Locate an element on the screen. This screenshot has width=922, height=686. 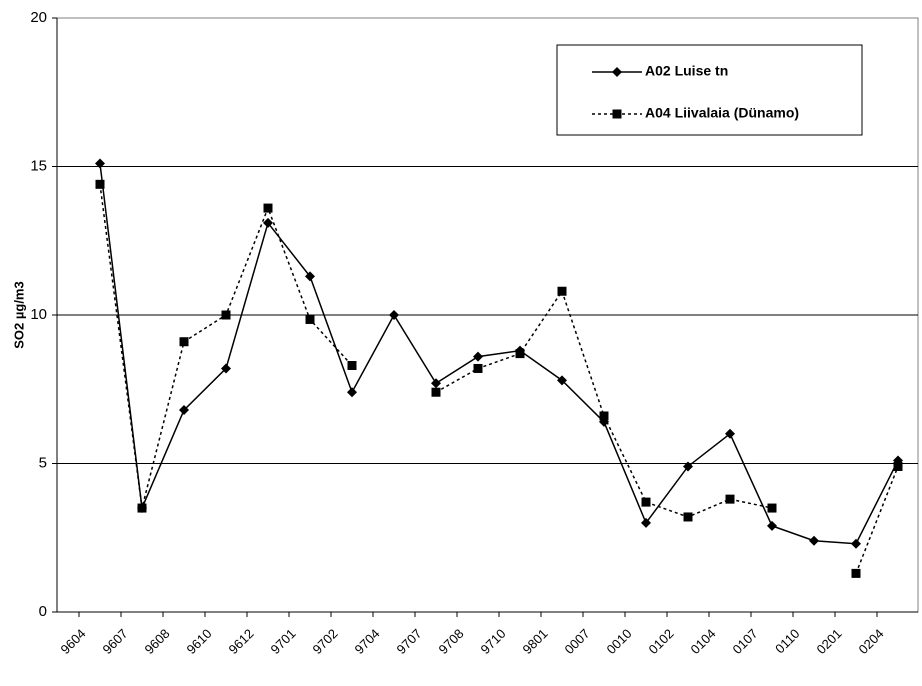
x-tick-label: 9708 is located at coordinates (450, 641).